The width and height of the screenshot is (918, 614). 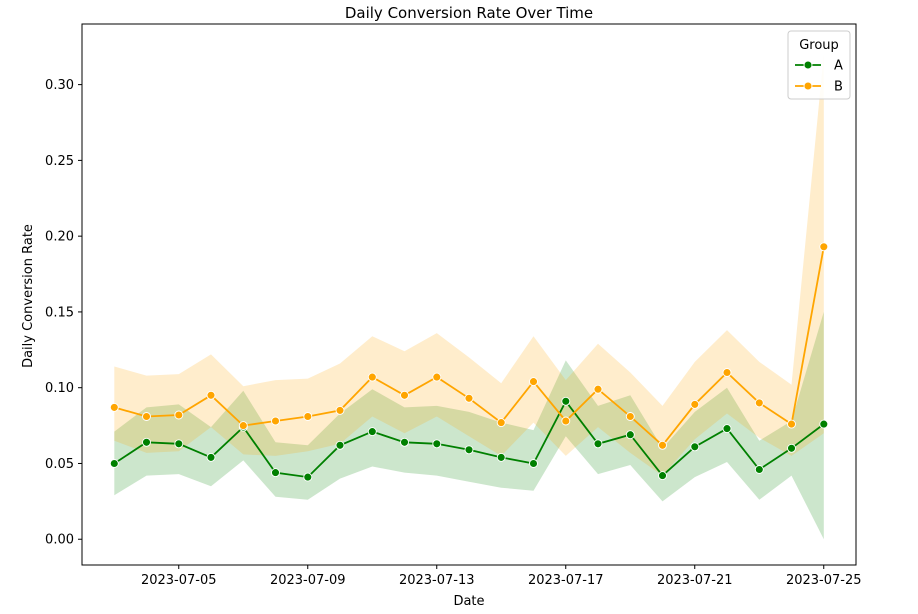 I want to click on x-tick-label: 2023-07-09, so click(x=308, y=580).